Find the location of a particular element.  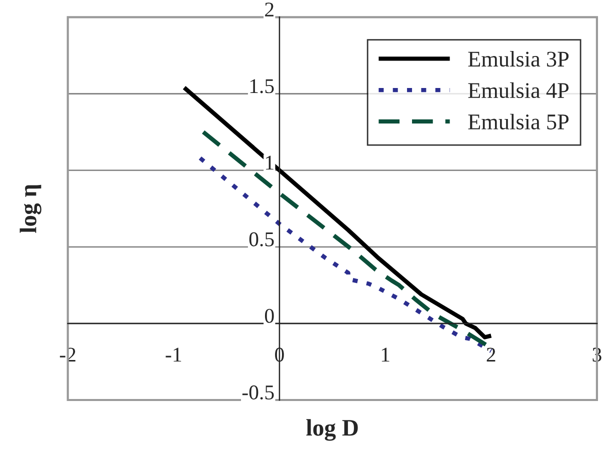

x-tick-label: 2 is located at coordinates (491, 355).